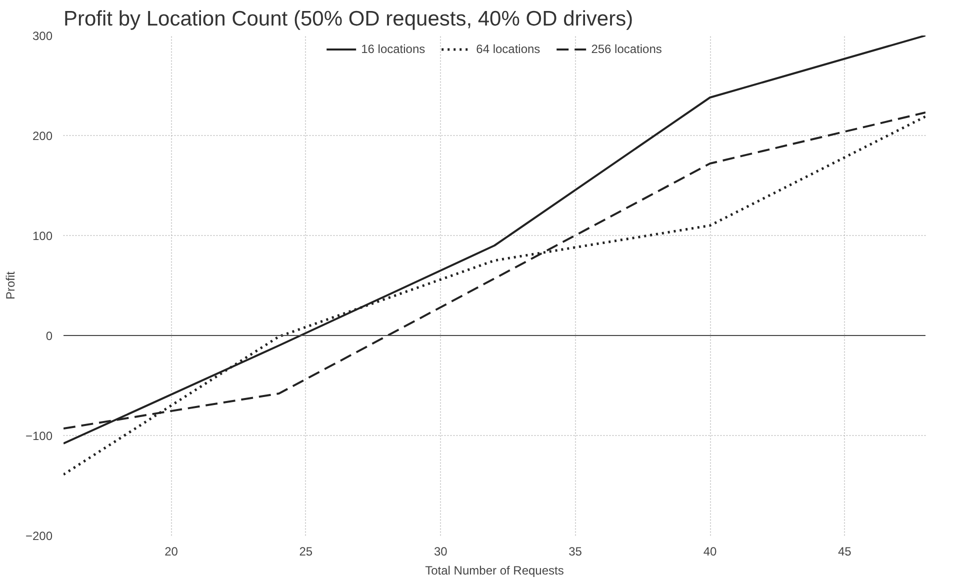 Image resolution: width=953 pixels, height=588 pixels. What do you see at coordinates (39, 436) in the screenshot?
I see `y-tick-label: −100` at bounding box center [39, 436].